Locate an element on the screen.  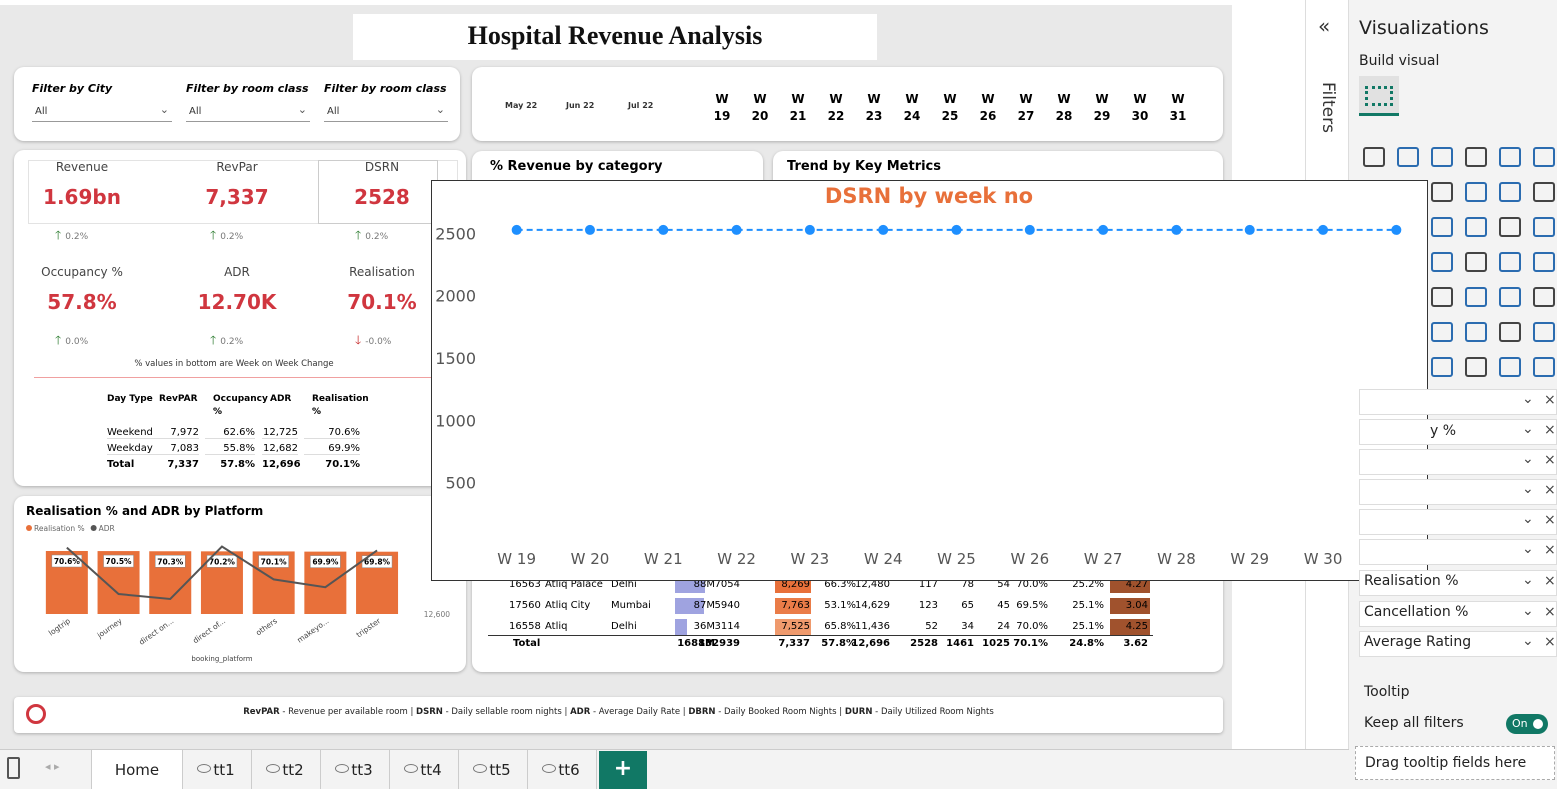
table-cell: 34 is located at coordinates (967, 626).